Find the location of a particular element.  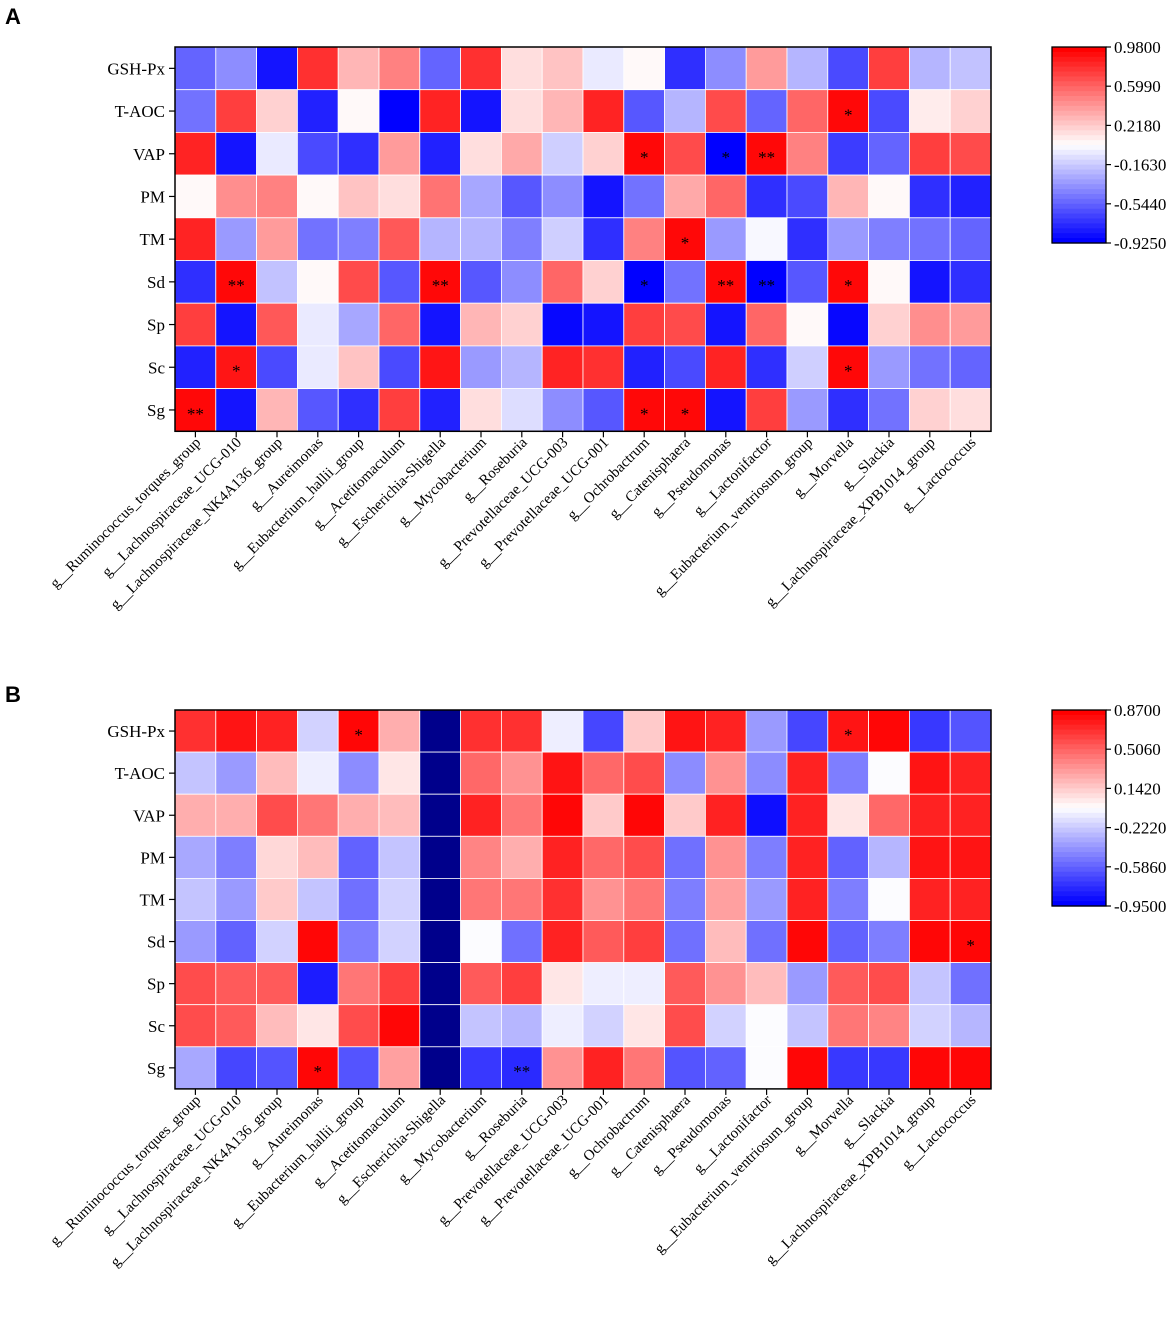

row-label: TM is located at coordinates (153, 899).